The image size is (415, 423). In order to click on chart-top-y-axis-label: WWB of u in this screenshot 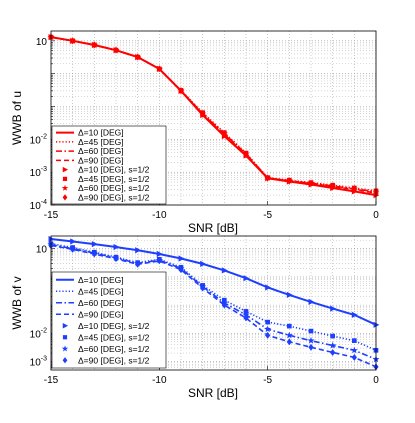, I will do `click(17, 118)`.